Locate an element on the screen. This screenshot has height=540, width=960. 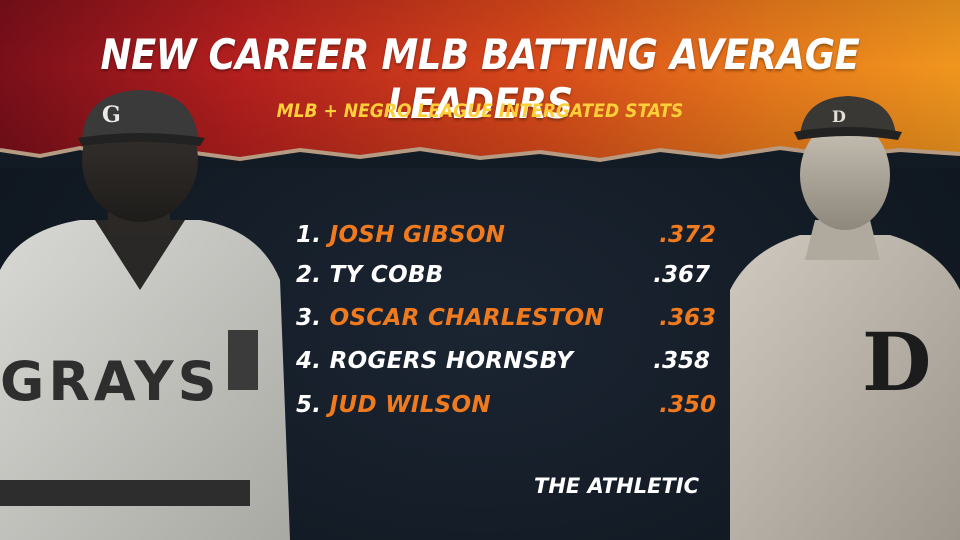
leader-name: JUD WILSON is located at coordinates (410, 405).